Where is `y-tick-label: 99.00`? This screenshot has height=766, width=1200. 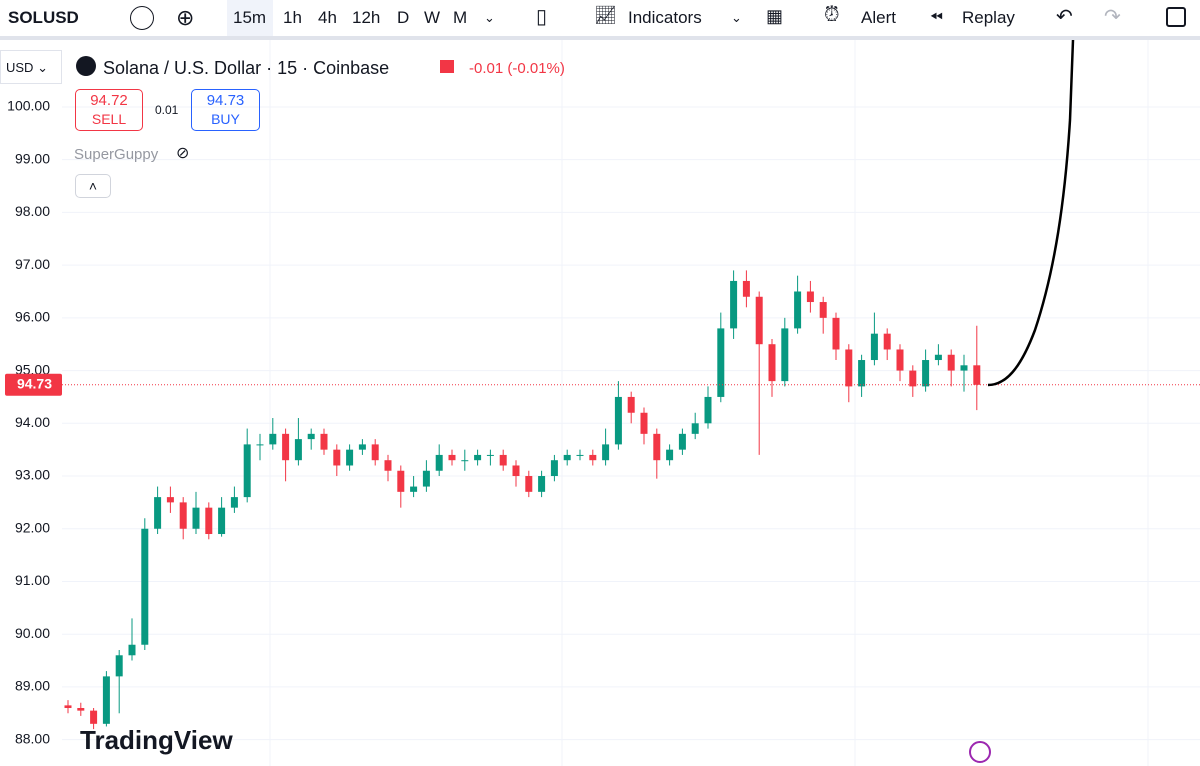 y-tick-label: 99.00 is located at coordinates (32, 158).